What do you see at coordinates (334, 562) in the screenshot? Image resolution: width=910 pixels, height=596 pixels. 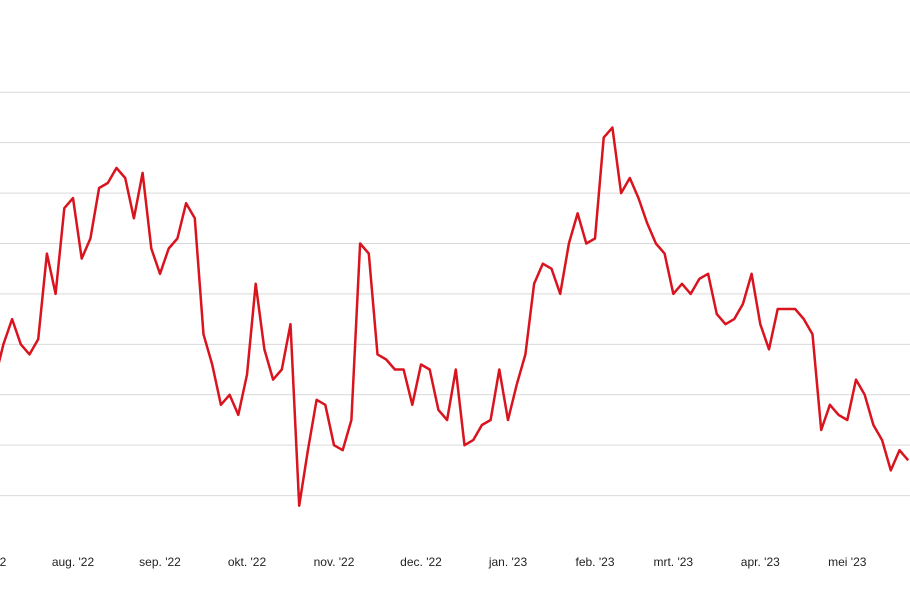 I see `x-tick-label: nov. '22` at bounding box center [334, 562].